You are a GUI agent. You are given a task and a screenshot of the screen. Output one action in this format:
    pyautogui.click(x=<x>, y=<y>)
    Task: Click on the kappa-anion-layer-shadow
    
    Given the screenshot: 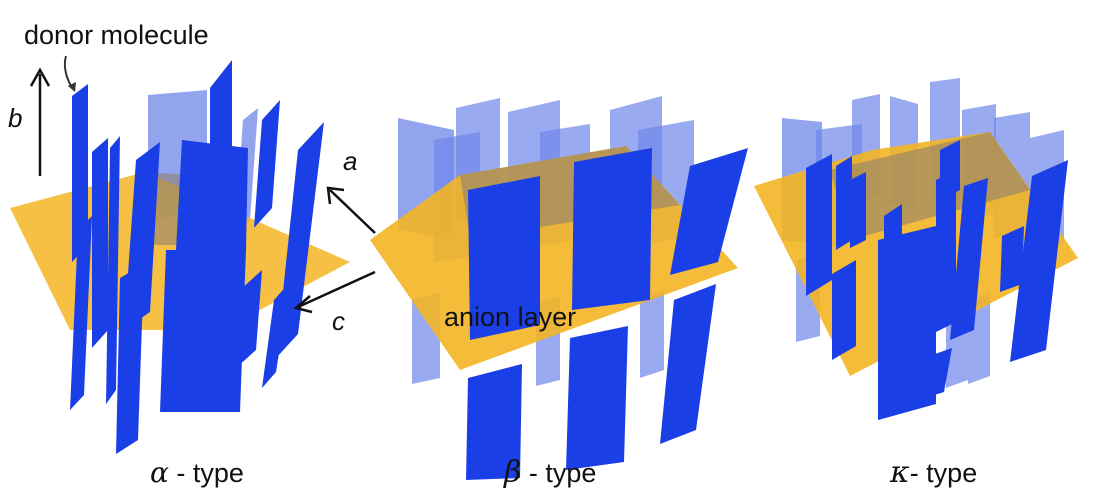 What is the action you would take?
    pyautogui.click(x=930, y=186)
    